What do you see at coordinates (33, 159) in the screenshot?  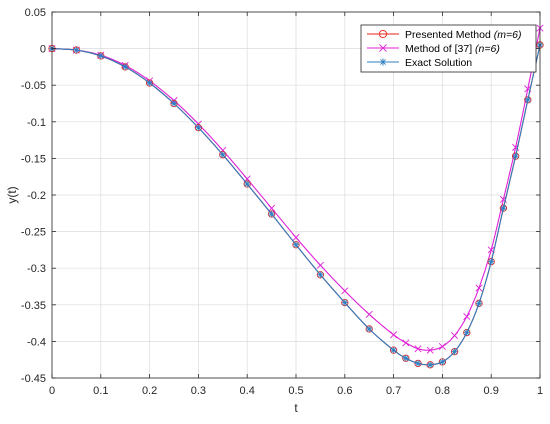 I see `y-tick-label: -0.15` at bounding box center [33, 159].